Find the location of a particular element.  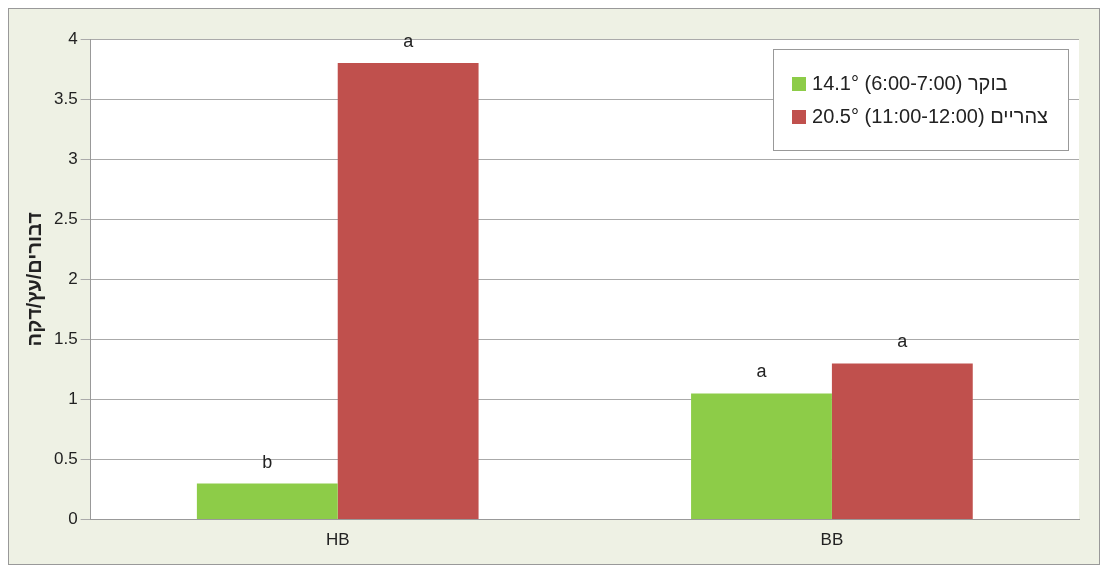

y-tick-label: 0.5 is located at coordinates (65, 459).